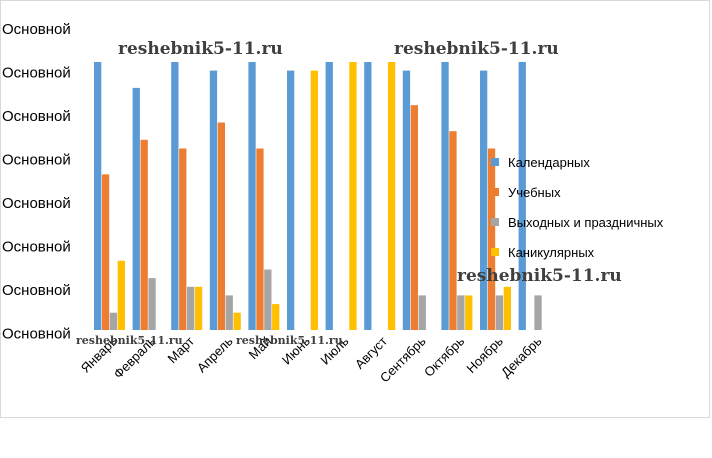  I want to click on legend-entry: Каникулярных, so click(551, 252).